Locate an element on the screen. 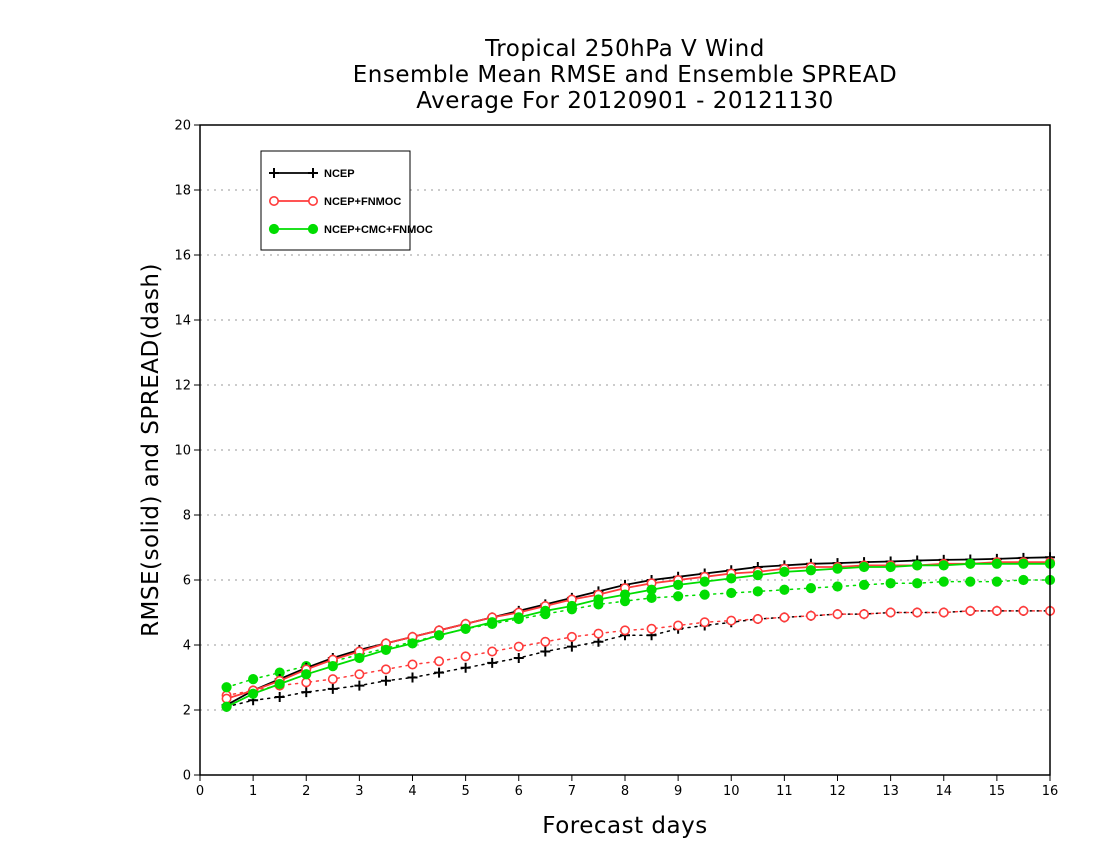 This screenshot has width=1100, height=850. y-tick-label: 12 is located at coordinates (182, 386).